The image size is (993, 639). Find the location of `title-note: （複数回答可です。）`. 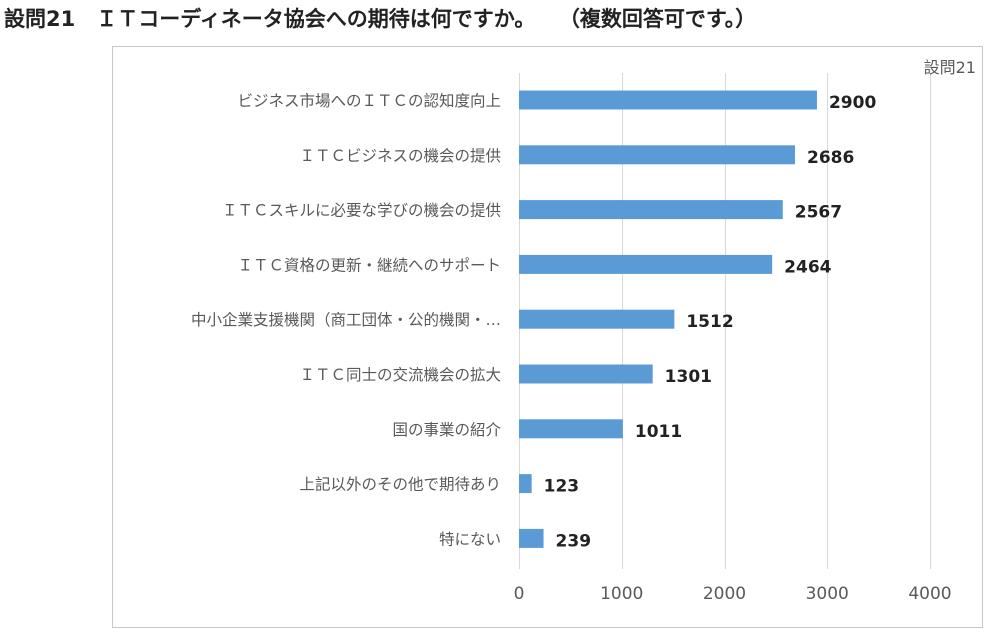

title-note: （複数回答可です。） is located at coordinates (663, 19).